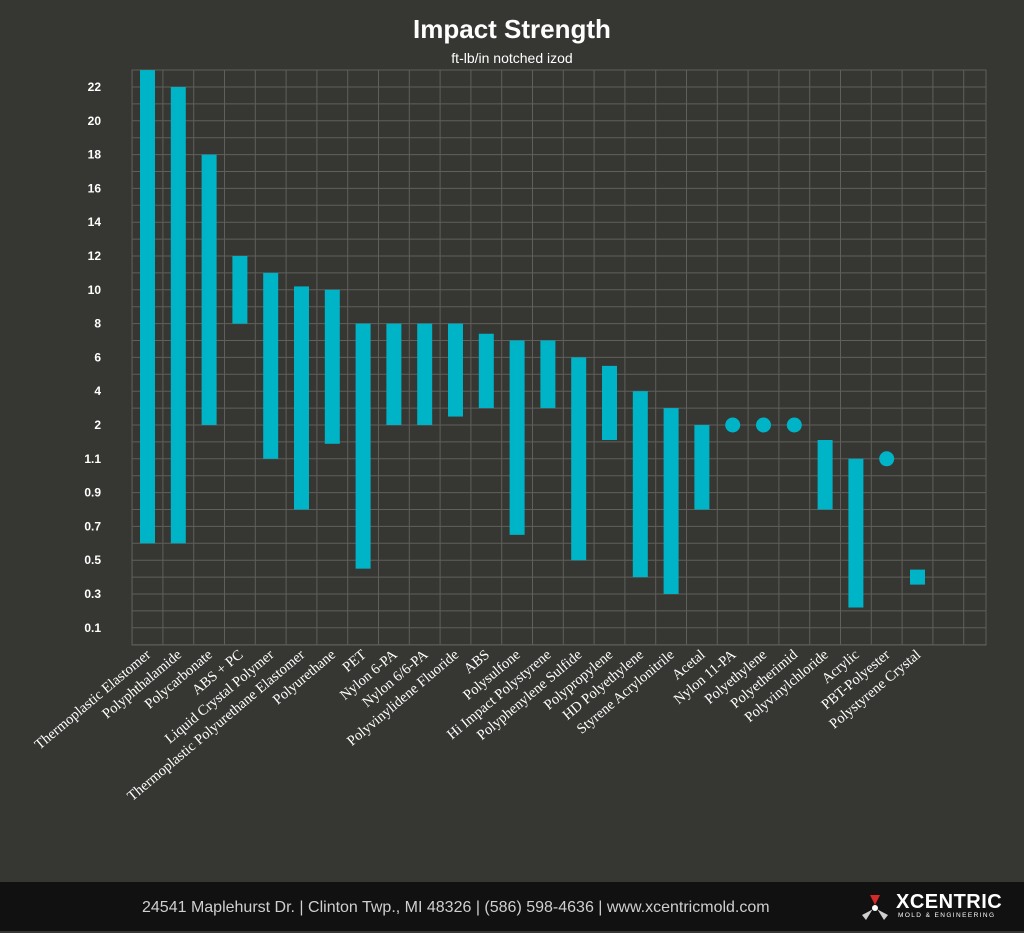  Describe the element at coordinates (875, 907) in the screenshot. I see `xcentric-logo-icon` at that location.